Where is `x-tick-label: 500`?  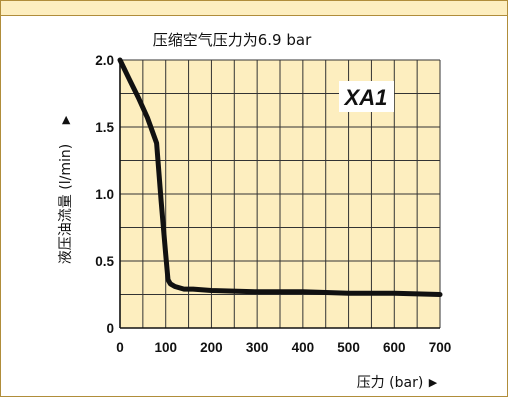 x-tick-label: 500 is located at coordinates (348, 347).